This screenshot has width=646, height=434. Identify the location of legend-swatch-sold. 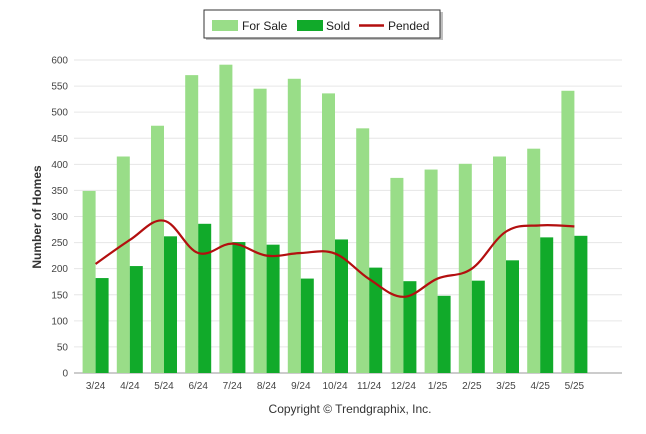
(310, 25).